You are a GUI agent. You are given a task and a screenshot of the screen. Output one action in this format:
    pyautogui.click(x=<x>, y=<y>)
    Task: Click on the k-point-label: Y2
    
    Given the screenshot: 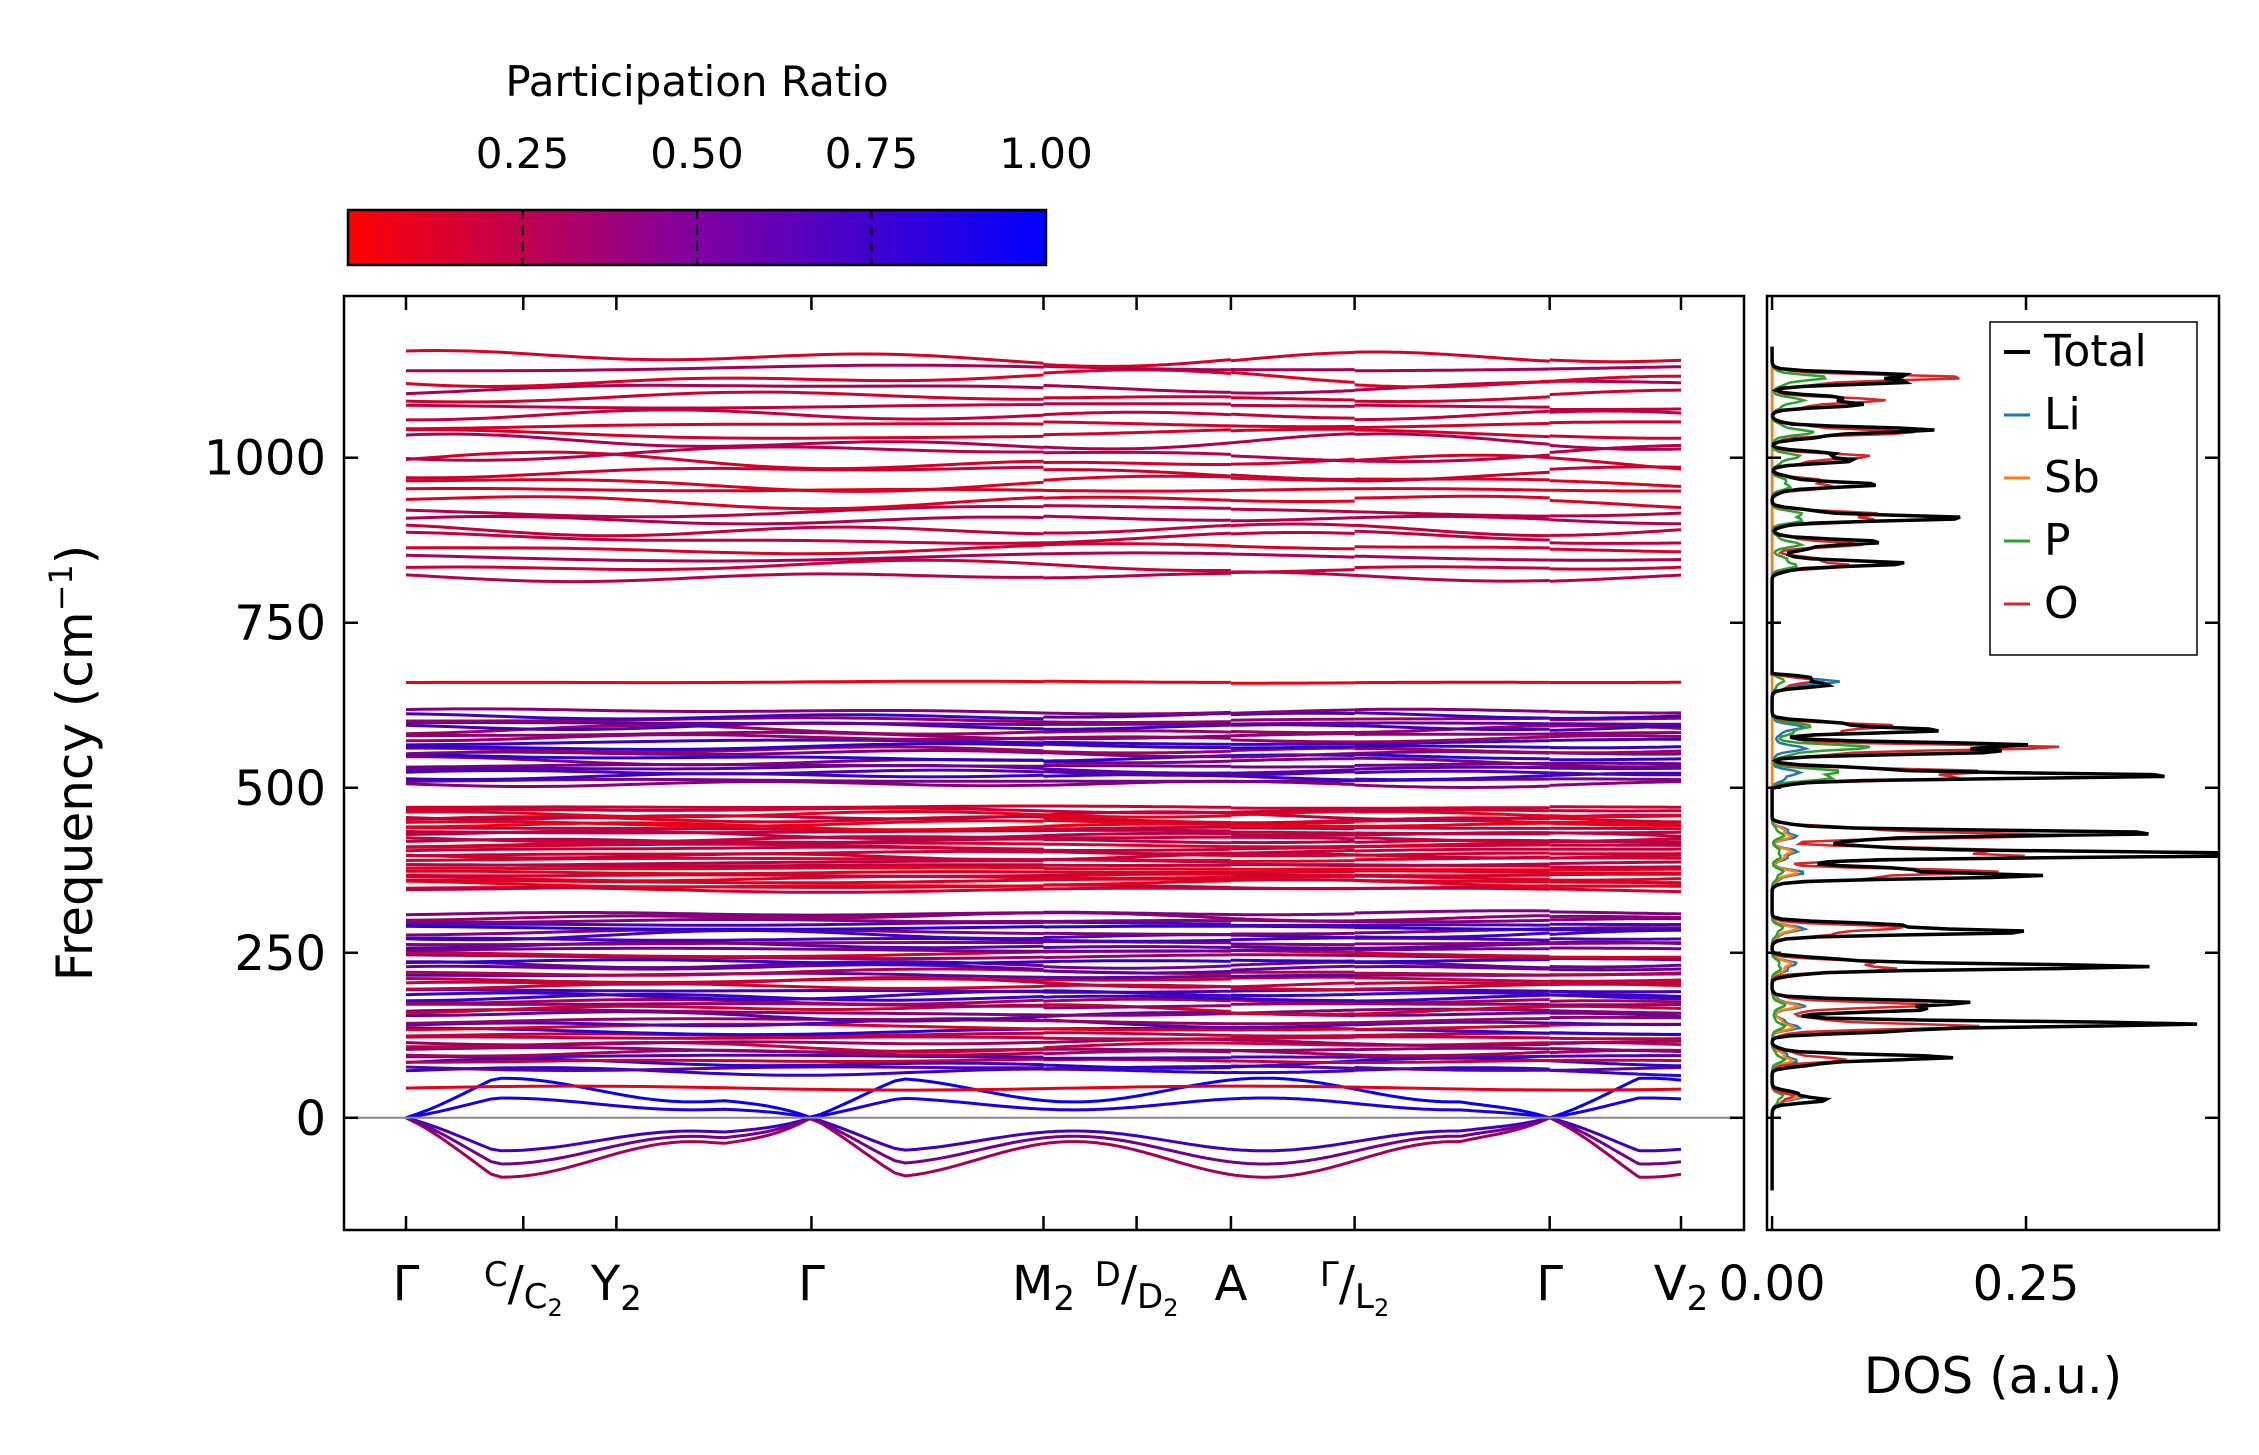 What is the action you would take?
    pyautogui.click(x=616, y=1287)
    